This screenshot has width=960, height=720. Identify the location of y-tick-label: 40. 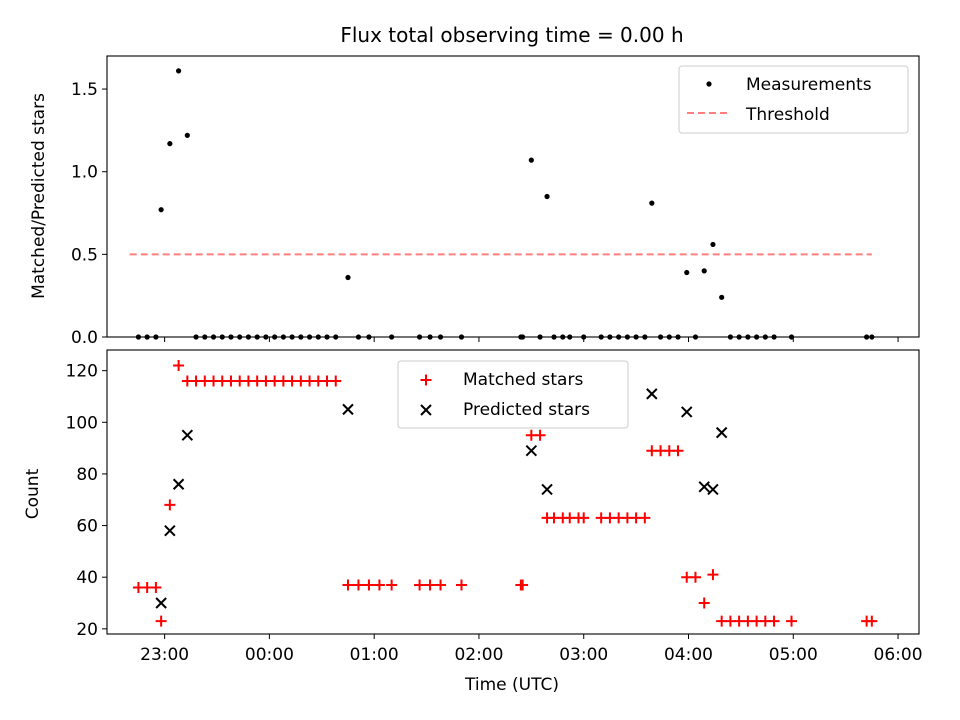
(87, 578).